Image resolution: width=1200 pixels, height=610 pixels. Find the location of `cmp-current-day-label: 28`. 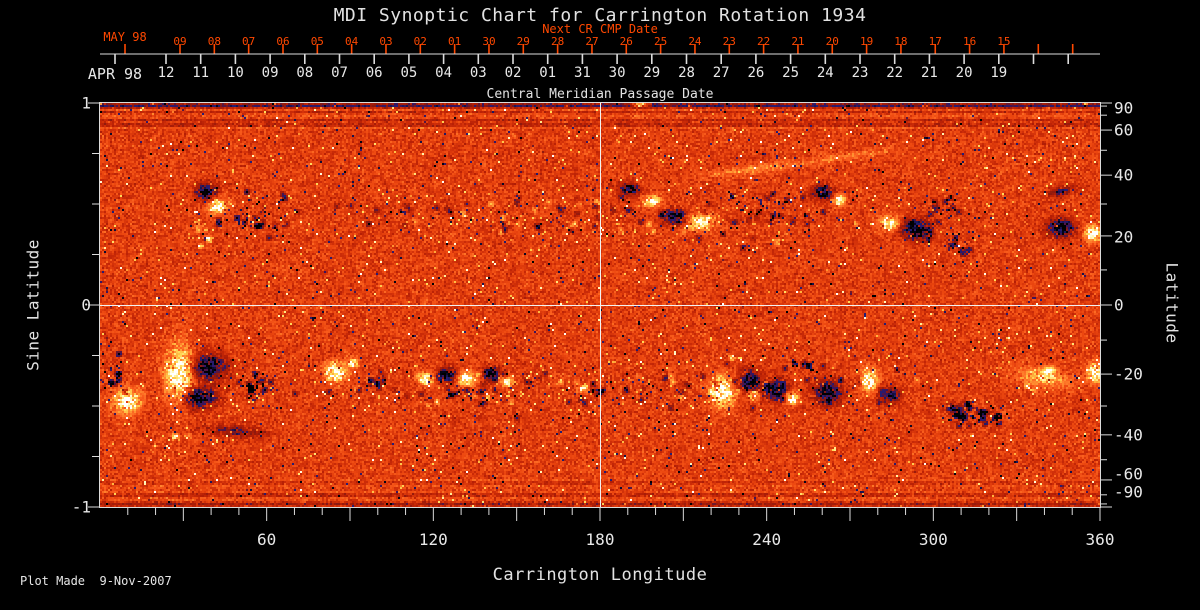

cmp-current-day-label: 28 is located at coordinates (686, 73).